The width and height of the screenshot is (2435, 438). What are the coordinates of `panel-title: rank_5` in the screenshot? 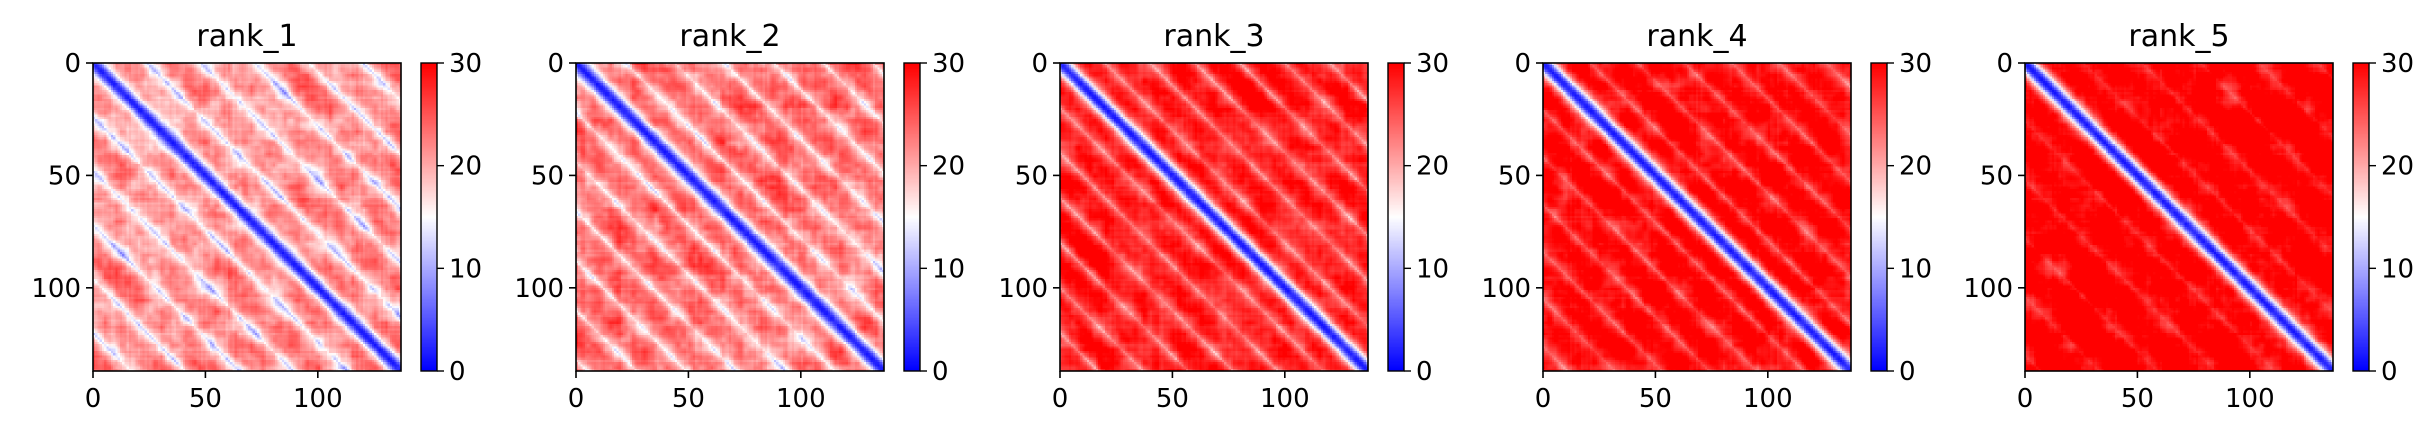 It's located at (2178, 36).